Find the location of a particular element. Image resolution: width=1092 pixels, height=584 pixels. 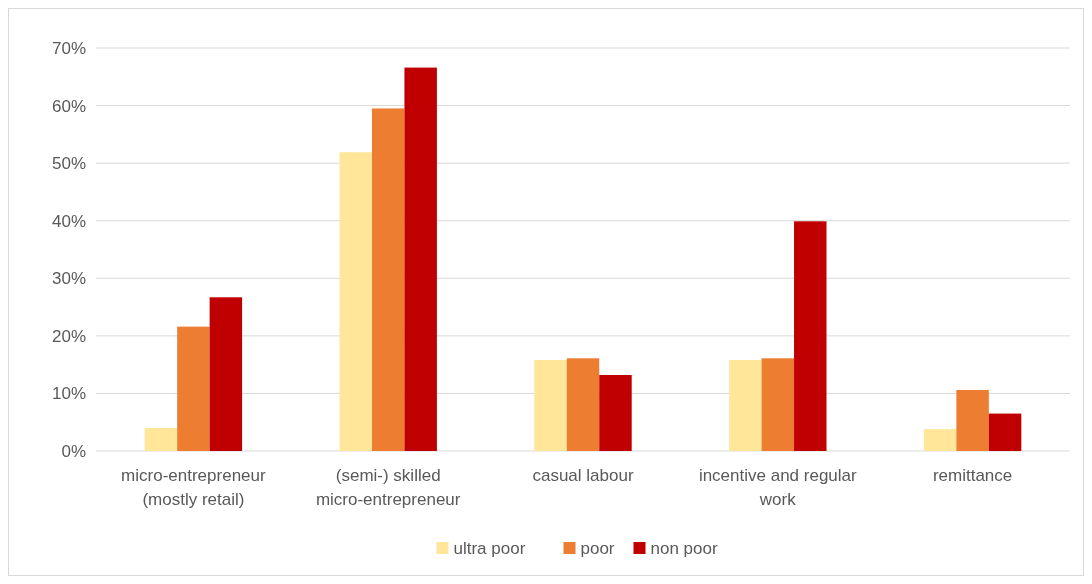

y-tick-label: 60% is located at coordinates (68, 106).